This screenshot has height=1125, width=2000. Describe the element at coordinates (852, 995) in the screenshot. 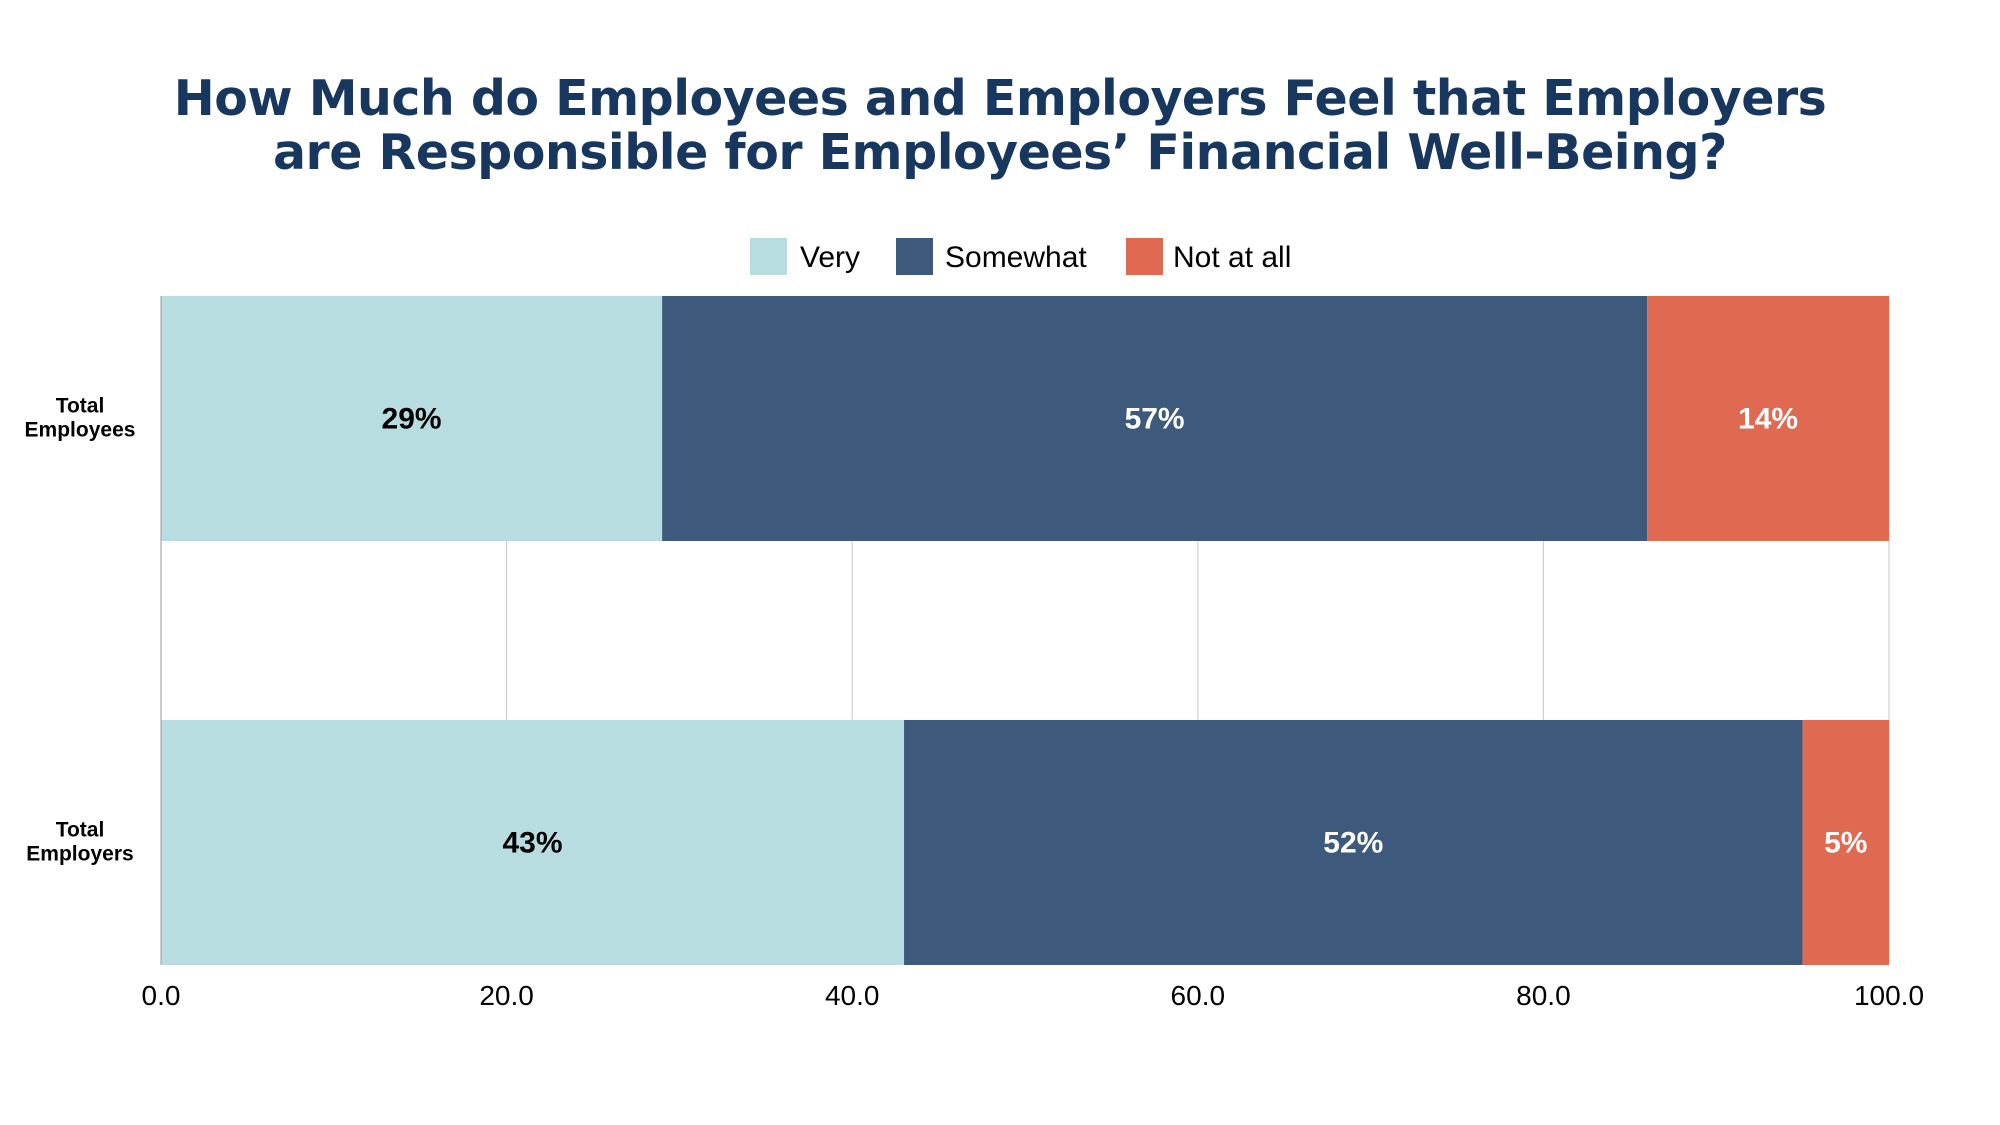

I see `x-tick-label: 40.0` at that location.